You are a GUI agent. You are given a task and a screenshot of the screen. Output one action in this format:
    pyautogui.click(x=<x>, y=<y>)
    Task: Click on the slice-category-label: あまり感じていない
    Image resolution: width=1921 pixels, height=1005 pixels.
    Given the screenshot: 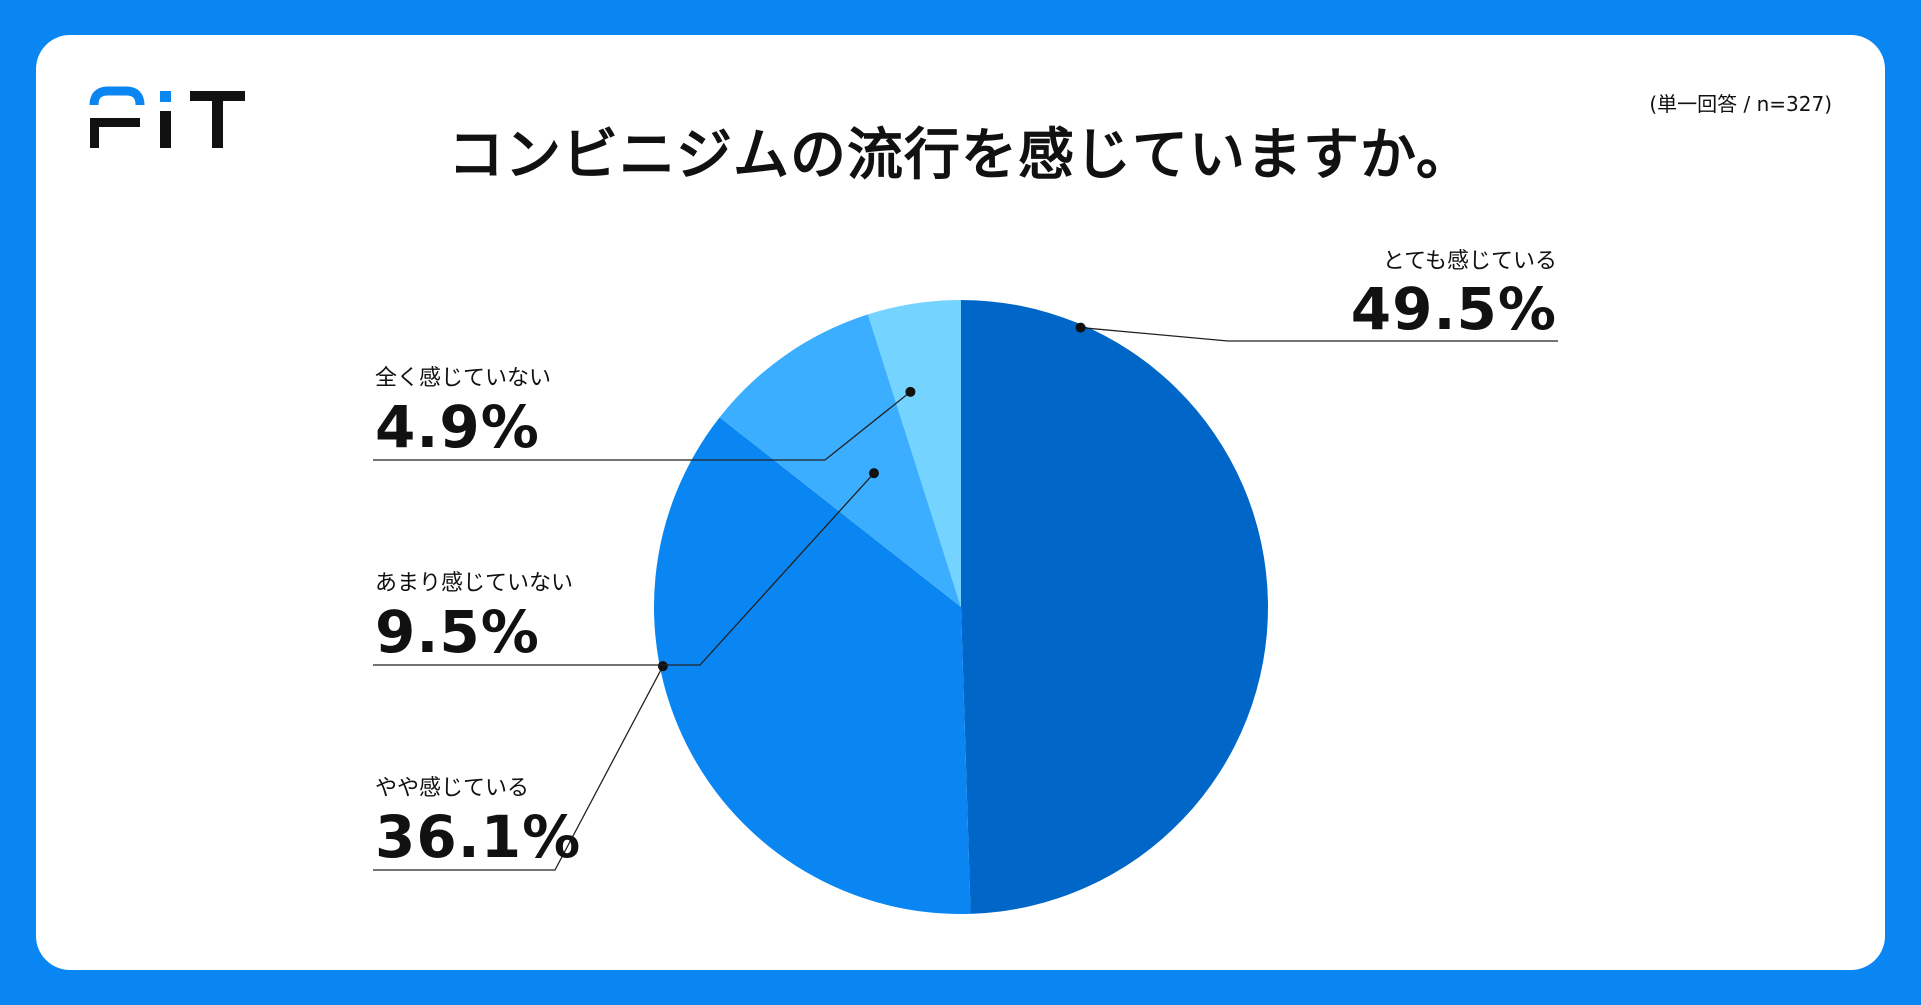 What is the action you would take?
    pyautogui.click(x=474, y=583)
    